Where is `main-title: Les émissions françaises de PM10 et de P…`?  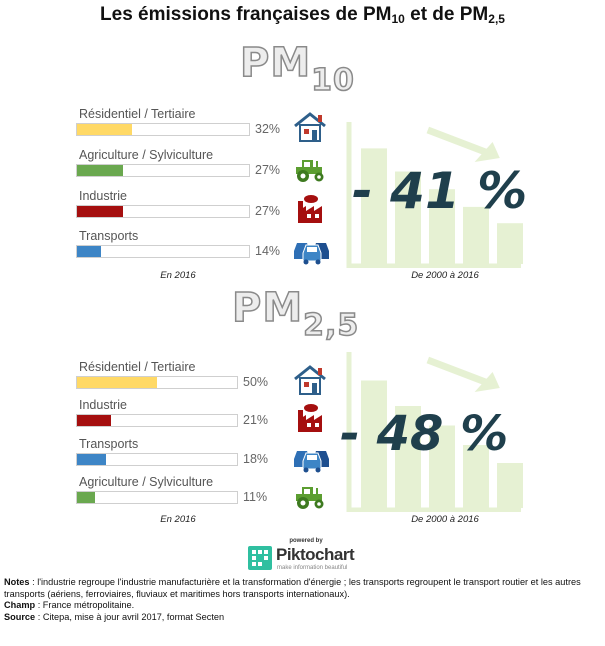 main-title: Les émissions françaises de PM10 et de P… is located at coordinates (302, 15).